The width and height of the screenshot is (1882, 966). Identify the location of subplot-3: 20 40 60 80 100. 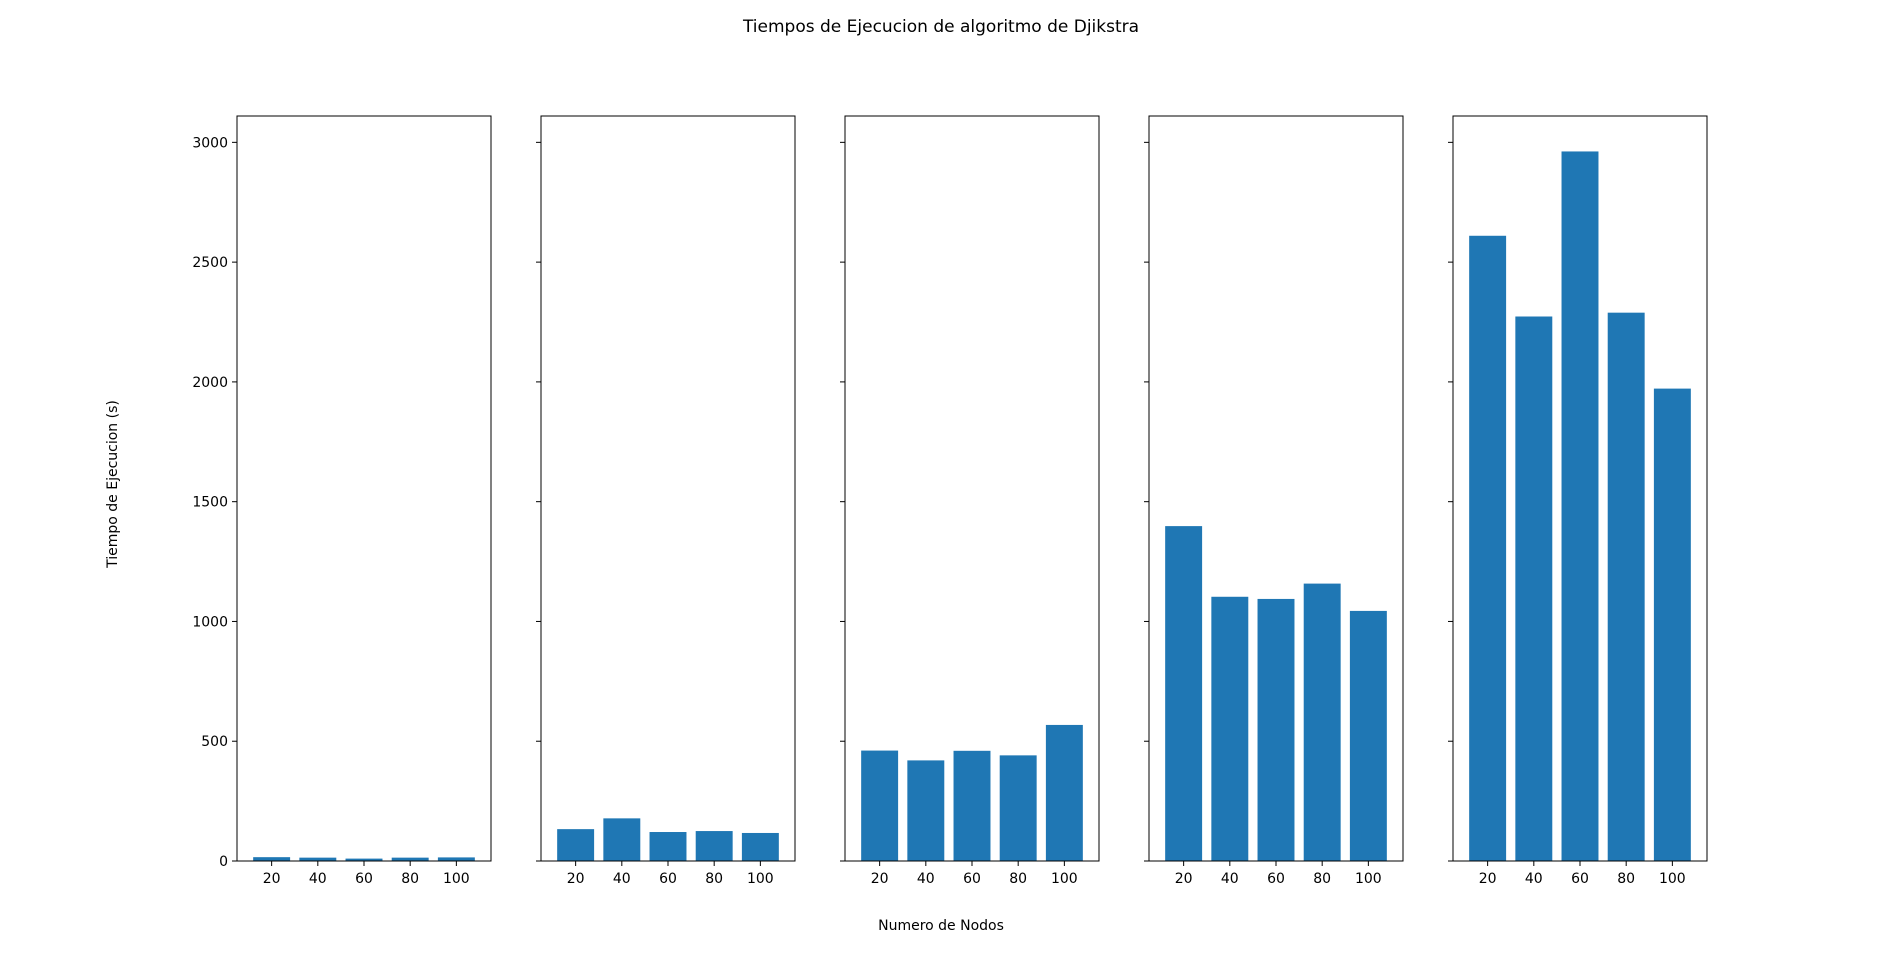
(970, 501).